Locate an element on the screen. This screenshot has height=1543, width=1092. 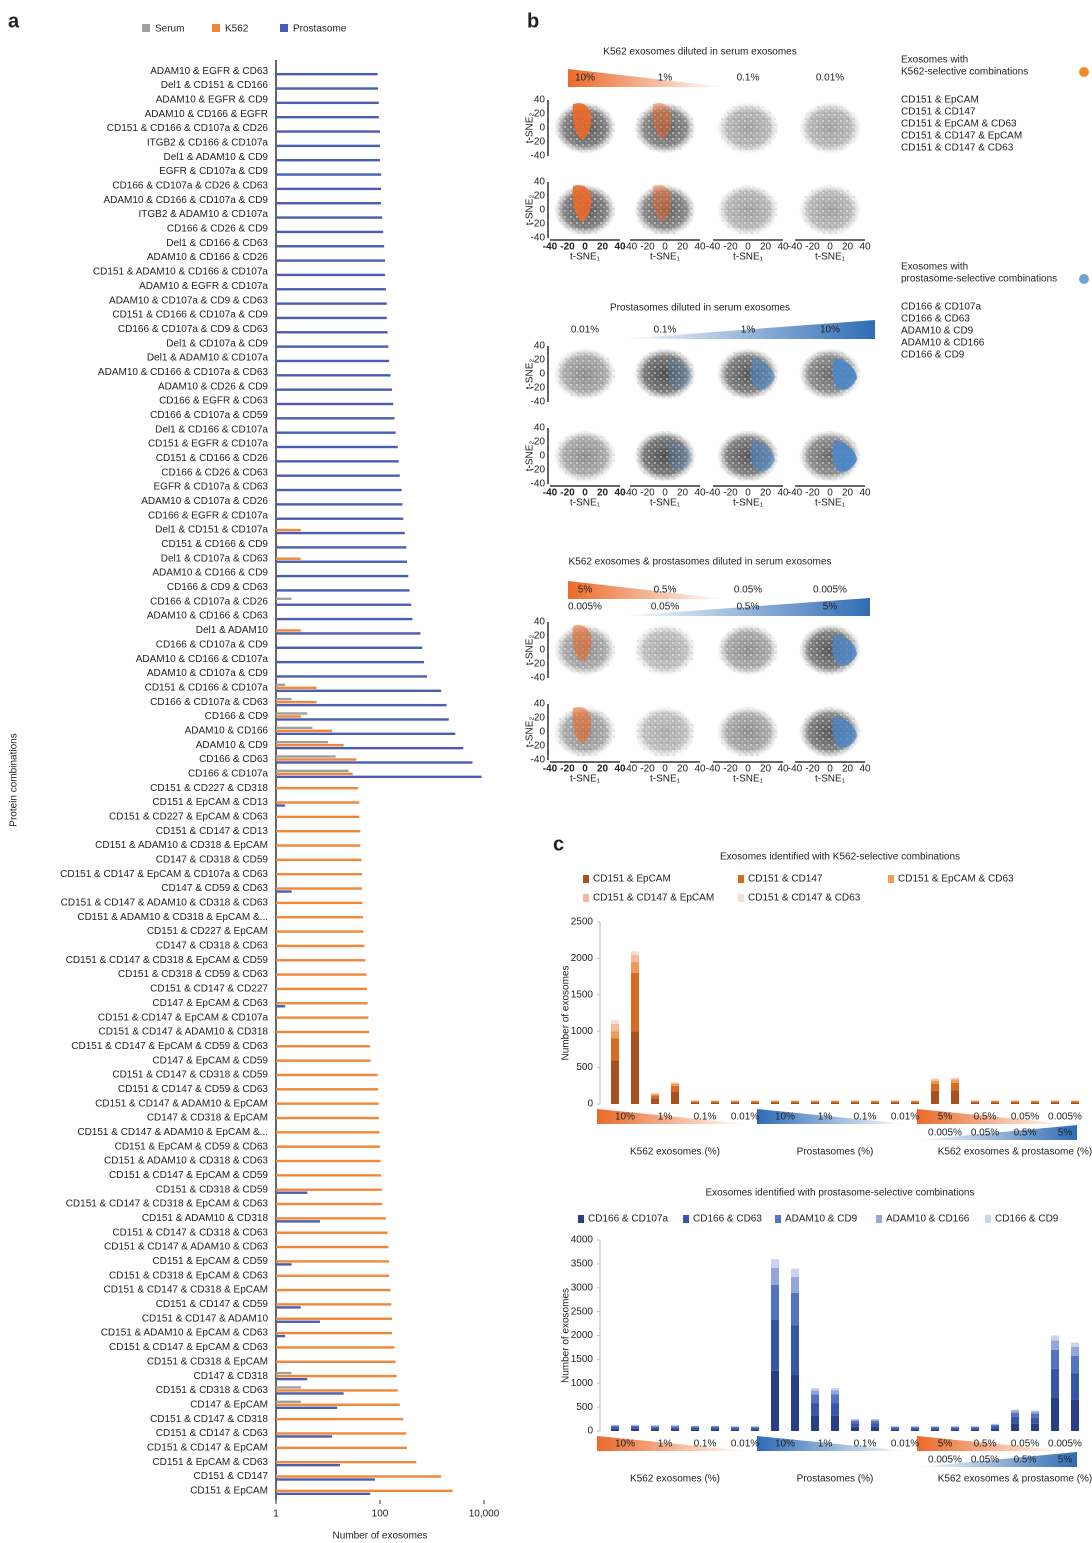
y-tick-label: ADAM10 & CD9 is located at coordinates (232, 745).